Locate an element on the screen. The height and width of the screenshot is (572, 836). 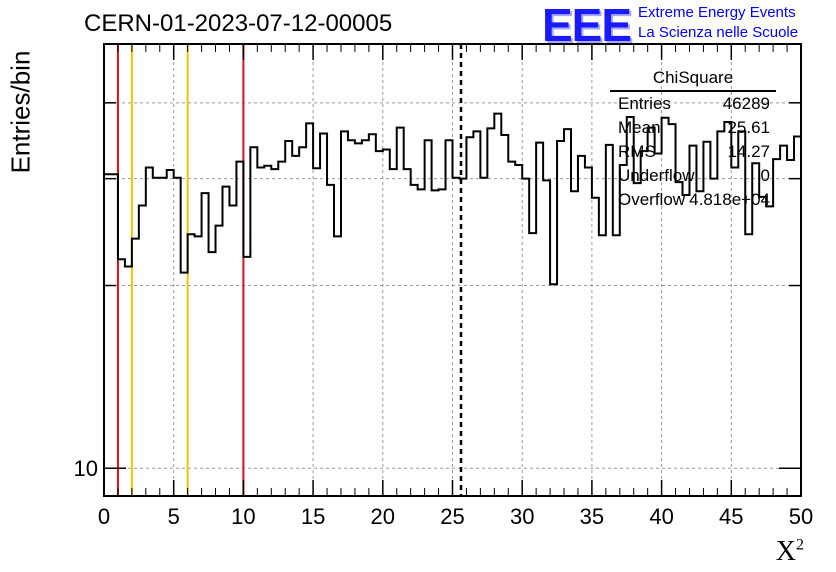
x-tick-label: 50 is located at coordinates (801, 516).